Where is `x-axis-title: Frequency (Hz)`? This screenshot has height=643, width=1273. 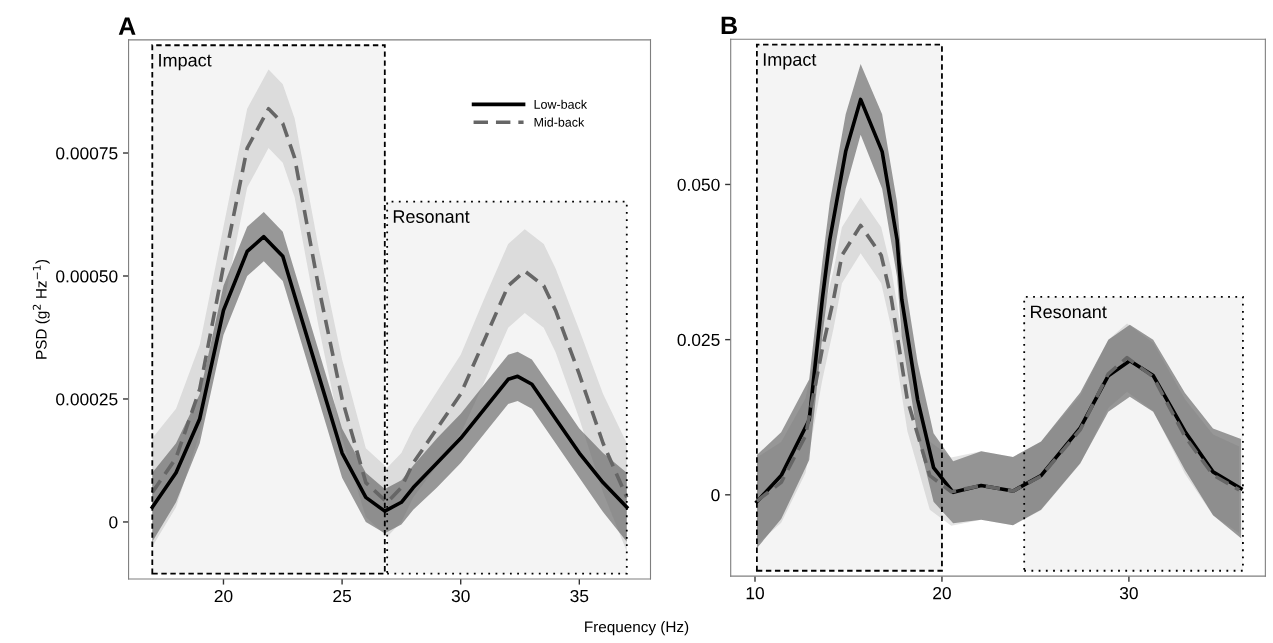
x-axis-title: Frequency (Hz) is located at coordinates (637, 628).